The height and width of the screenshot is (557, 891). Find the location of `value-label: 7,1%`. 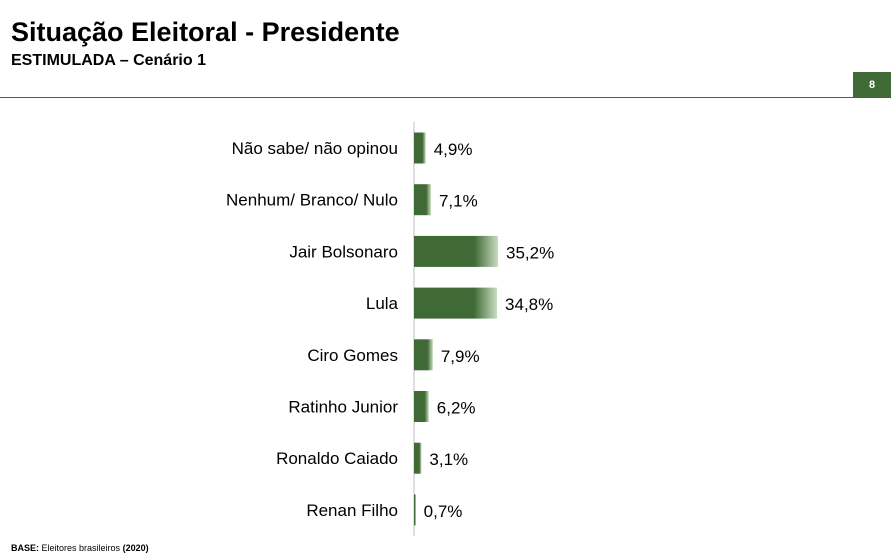

value-label: 7,1% is located at coordinates (458, 201).